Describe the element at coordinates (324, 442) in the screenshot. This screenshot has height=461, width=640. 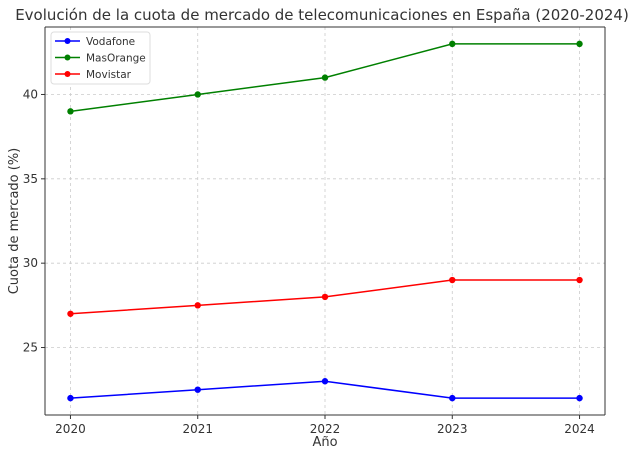
I see `x-axis-label: Año` at that location.